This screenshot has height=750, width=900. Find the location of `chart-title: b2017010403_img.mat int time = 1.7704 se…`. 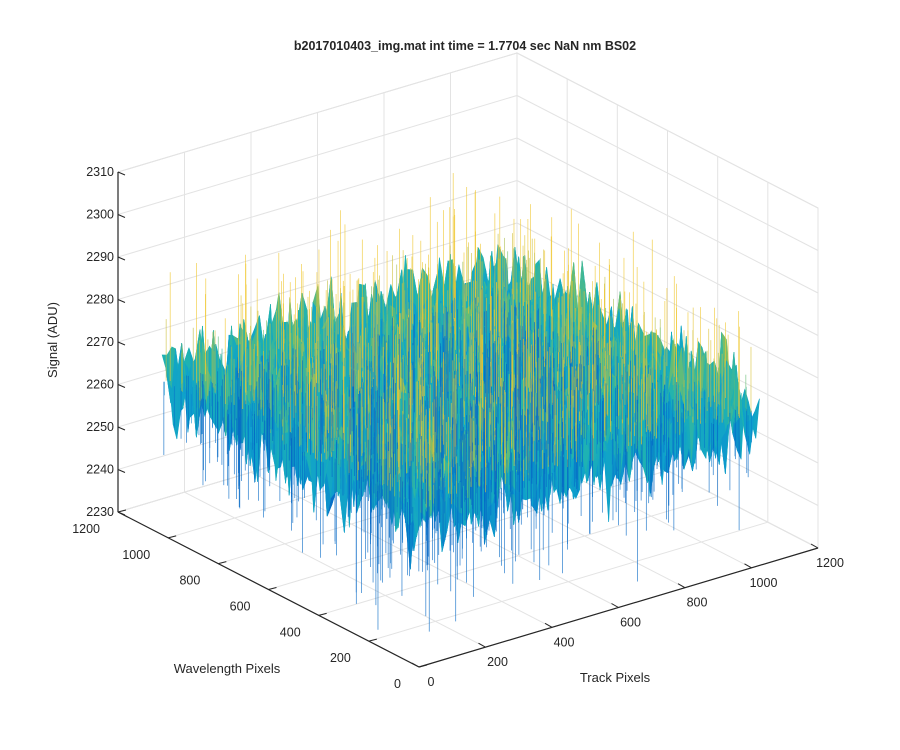

chart-title: b2017010403_img.mat int time = 1.7704 se… is located at coordinates (465, 46).